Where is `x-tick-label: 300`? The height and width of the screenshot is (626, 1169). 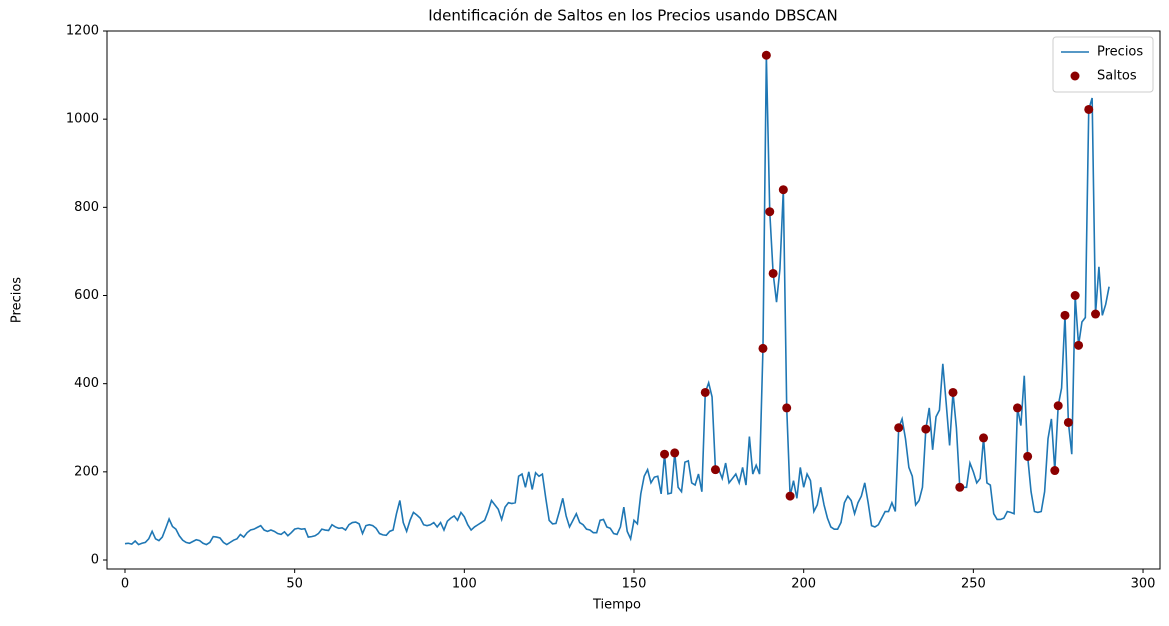
x-tick-label: 300 is located at coordinates (1143, 584).